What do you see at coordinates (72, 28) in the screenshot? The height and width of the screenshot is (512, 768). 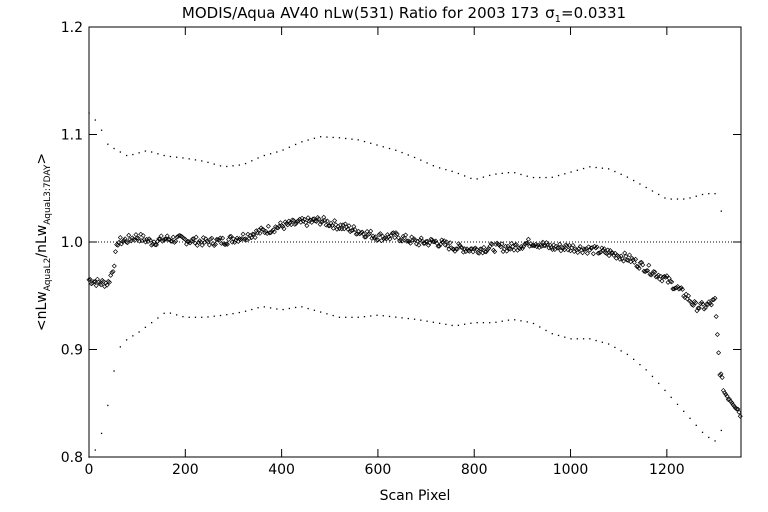 I see `y-tick-label: 1.2` at bounding box center [72, 28].